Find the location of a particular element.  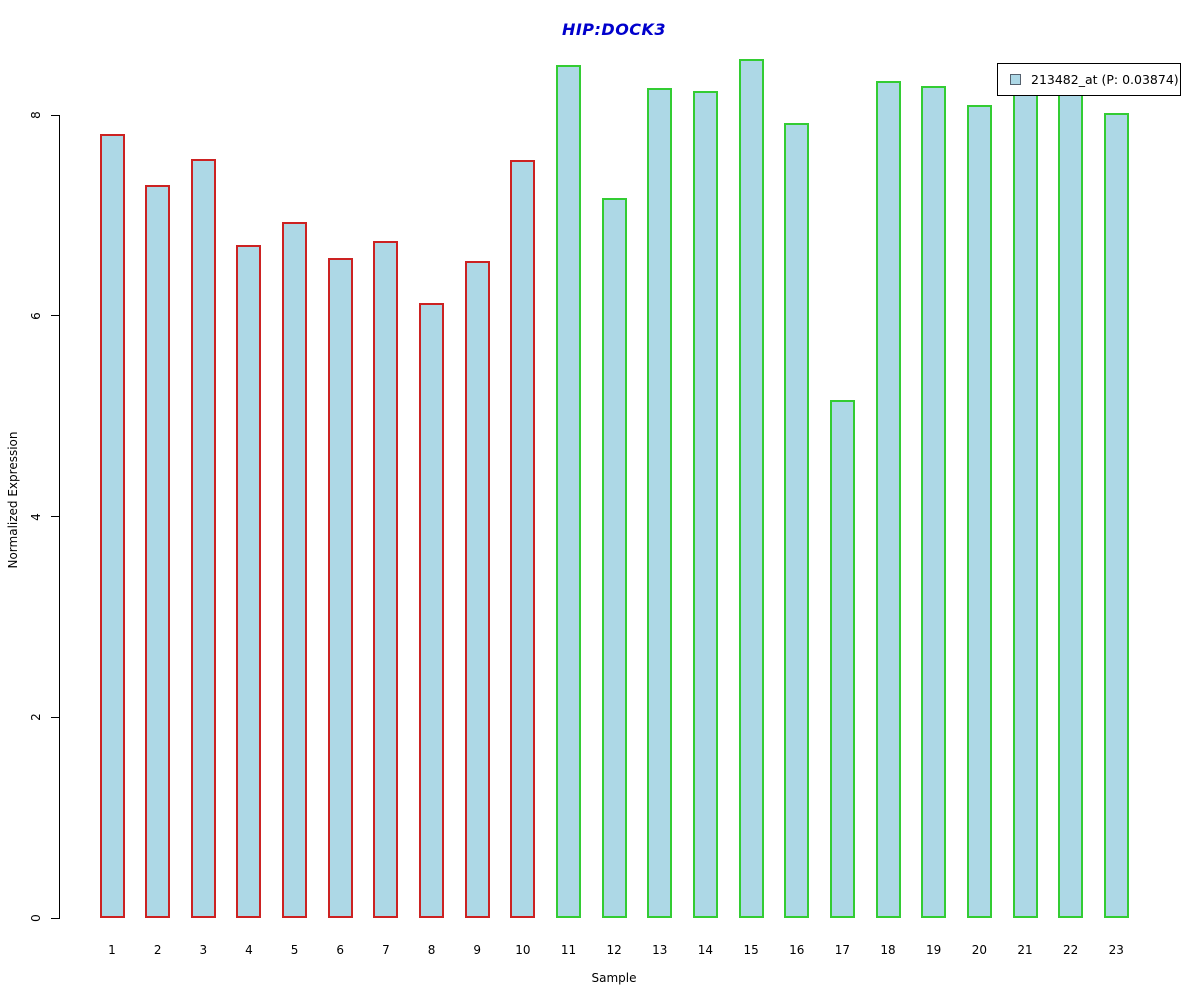

x-tick-label-7: 7 is located at coordinates (386, 950).